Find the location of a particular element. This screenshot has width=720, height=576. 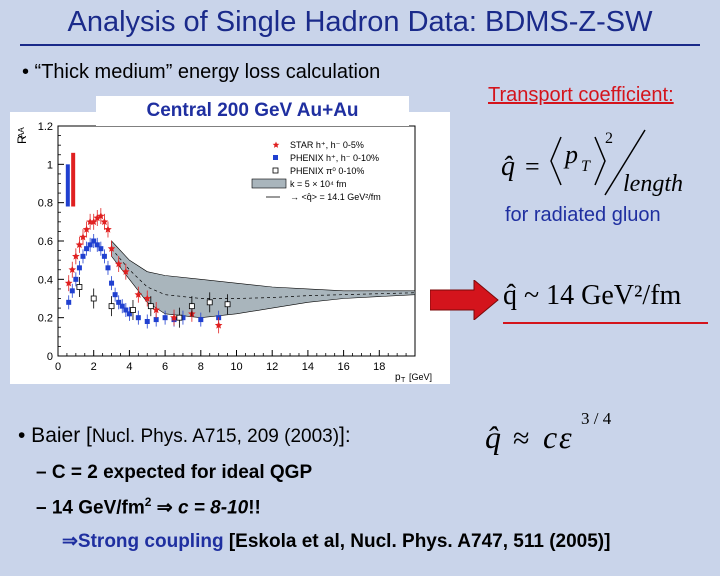

x-axis-label: p is located at coordinates (398, 377).